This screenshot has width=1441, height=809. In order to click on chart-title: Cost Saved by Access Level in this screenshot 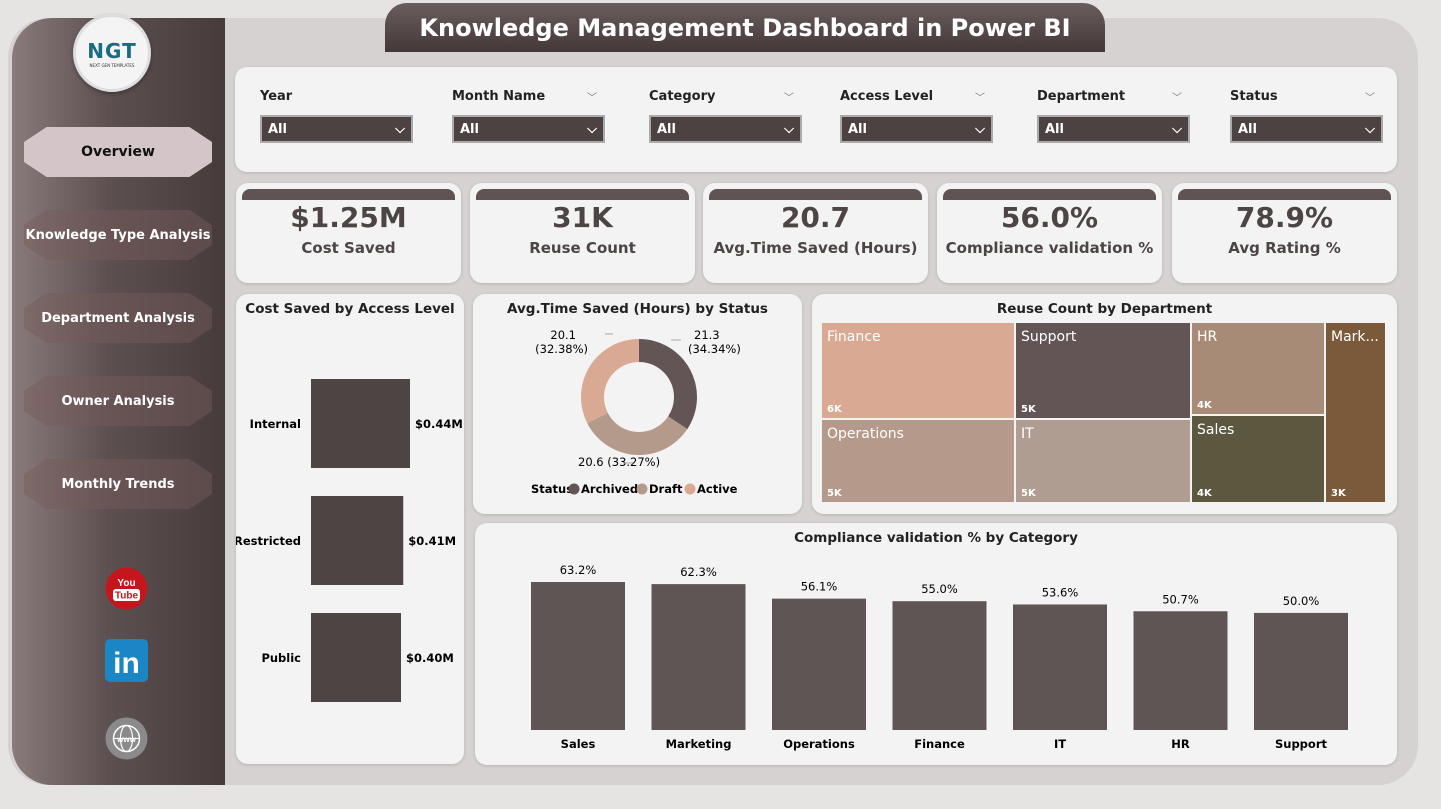, I will do `click(350, 309)`.